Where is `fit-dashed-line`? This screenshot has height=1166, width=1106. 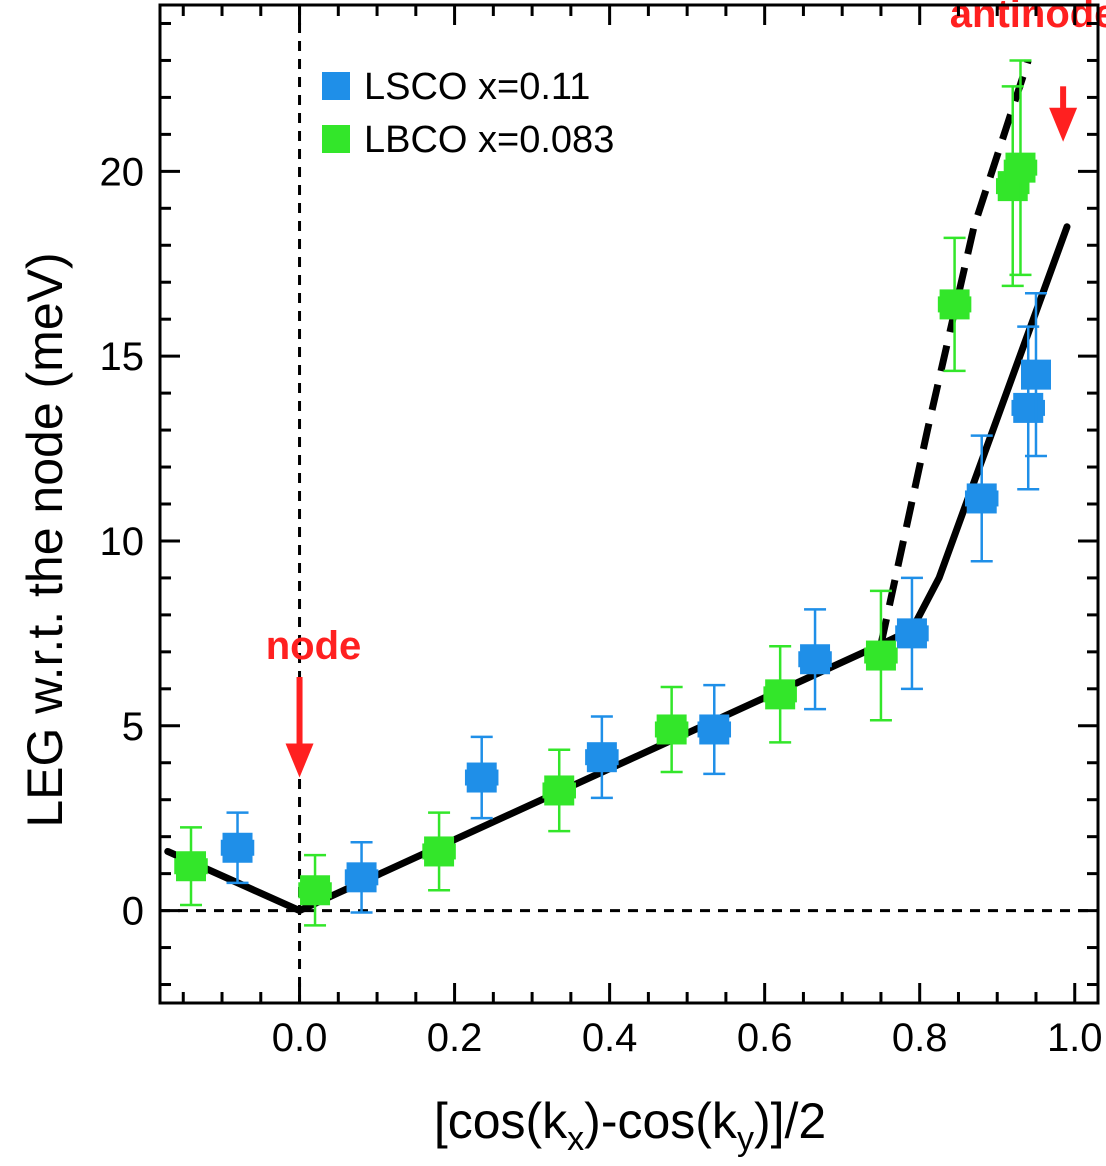 fit-dashed-line is located at coordinates (954, 352).